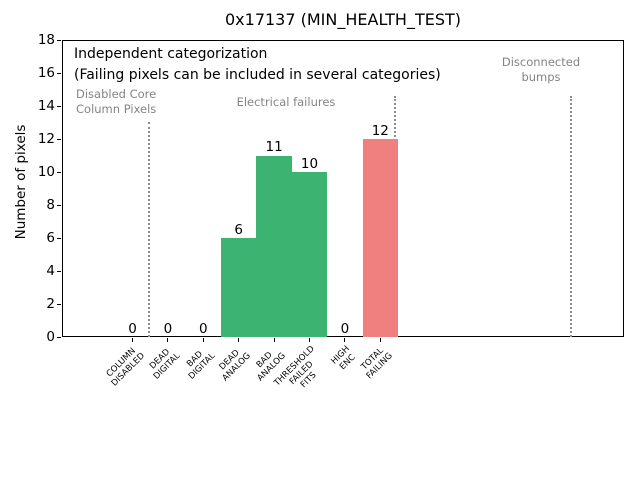 The height and width of the screenshot is (480, 640). What do you see at coordinates (46, 138) in the screenshot?
I see `y-tick-label: 12` at bounding box center [46, 138].